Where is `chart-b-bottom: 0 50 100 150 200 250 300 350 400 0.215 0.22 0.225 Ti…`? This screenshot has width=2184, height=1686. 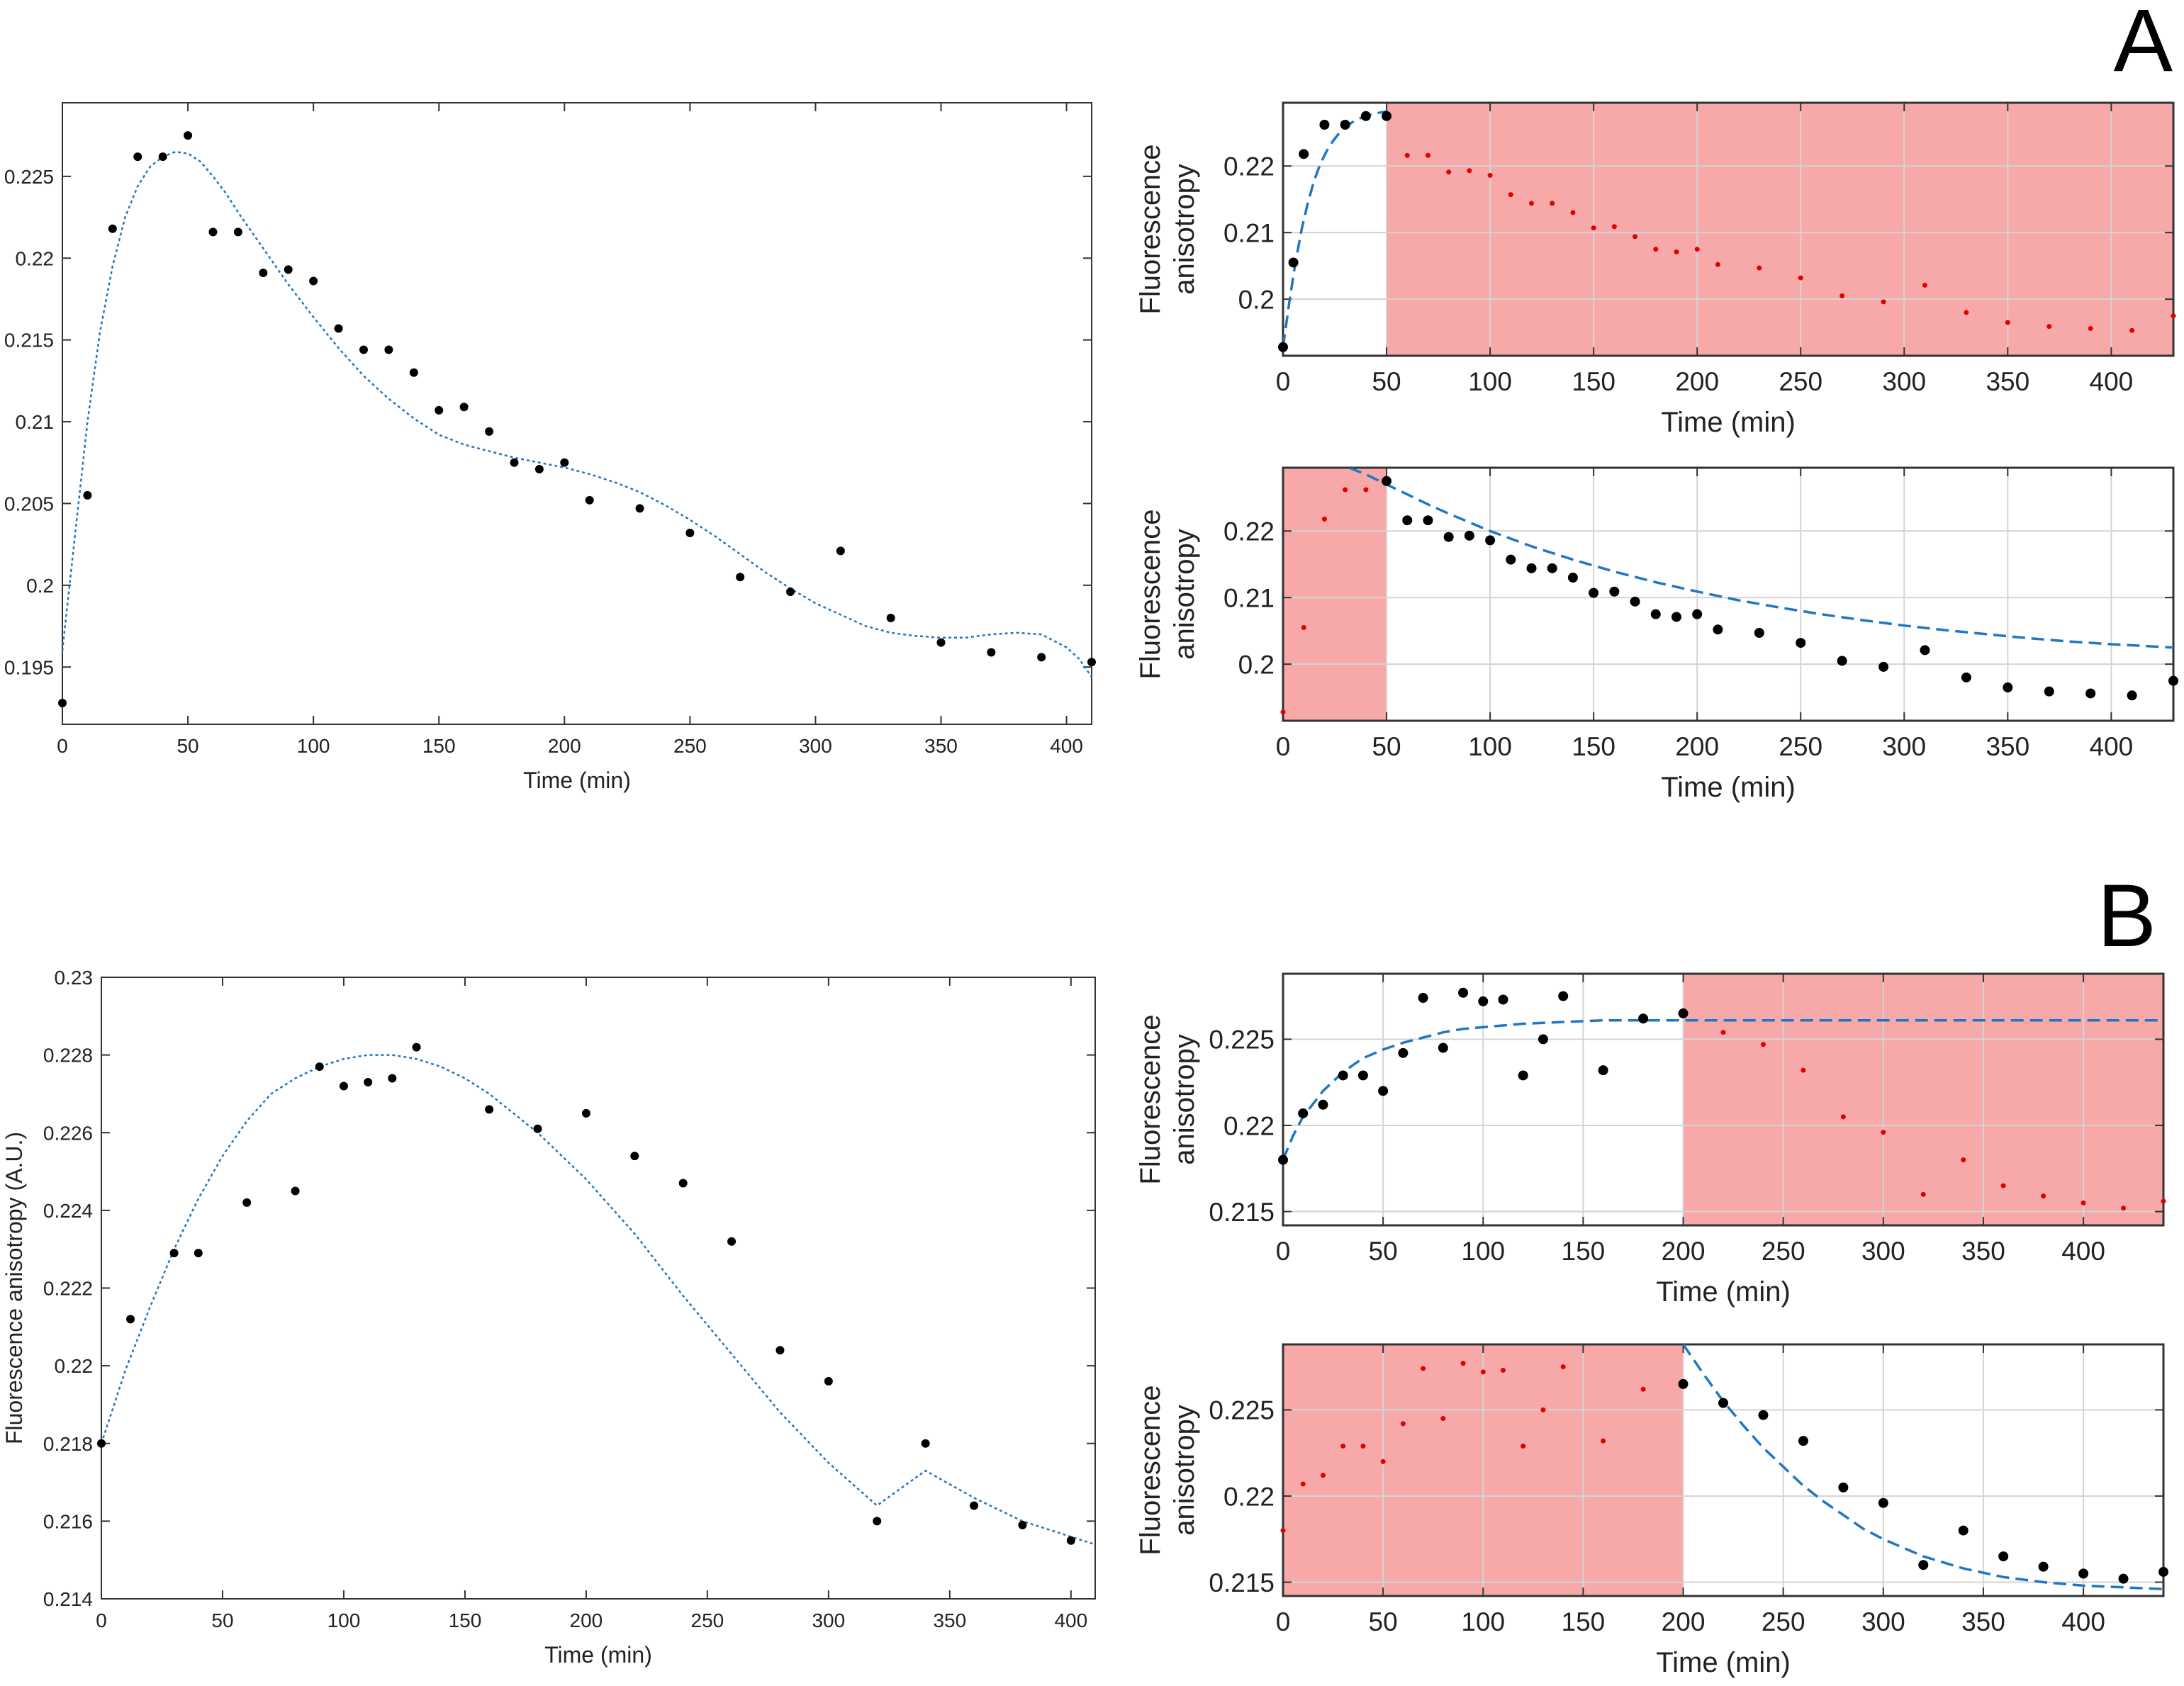
chart-b-bottom: 0 50 100 150 200 250 300 350 400 0.215 0.22 0.225 Ti… is located at coordinates (1652, 1510).